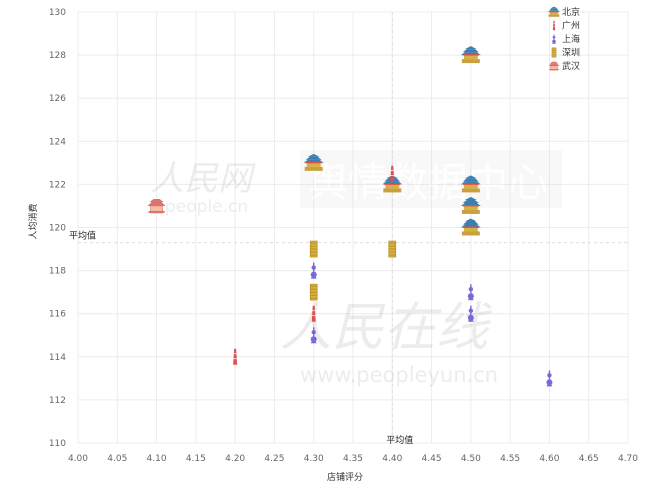  Describe the element at coordinates (571, 53) in the screenshot. I see `legend-label: 深圳` at that location.